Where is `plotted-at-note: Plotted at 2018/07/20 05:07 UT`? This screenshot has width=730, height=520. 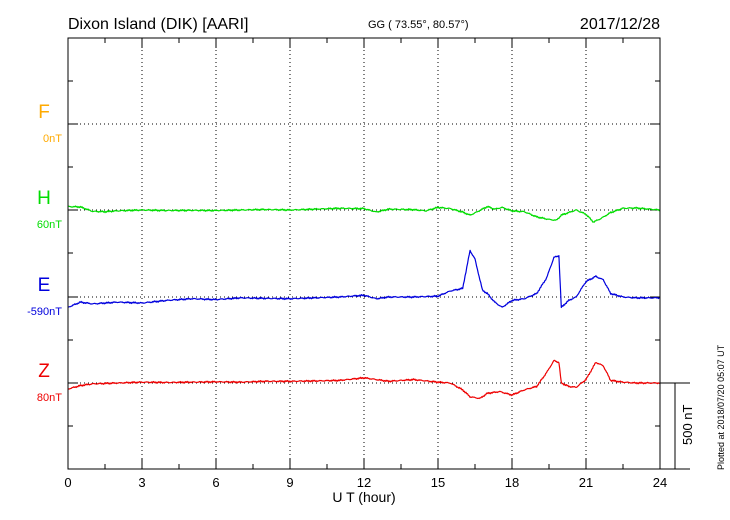 plotted-at-note: Plotted at 2018/07/20 05:07 UT is located at coordinates (721, 407).